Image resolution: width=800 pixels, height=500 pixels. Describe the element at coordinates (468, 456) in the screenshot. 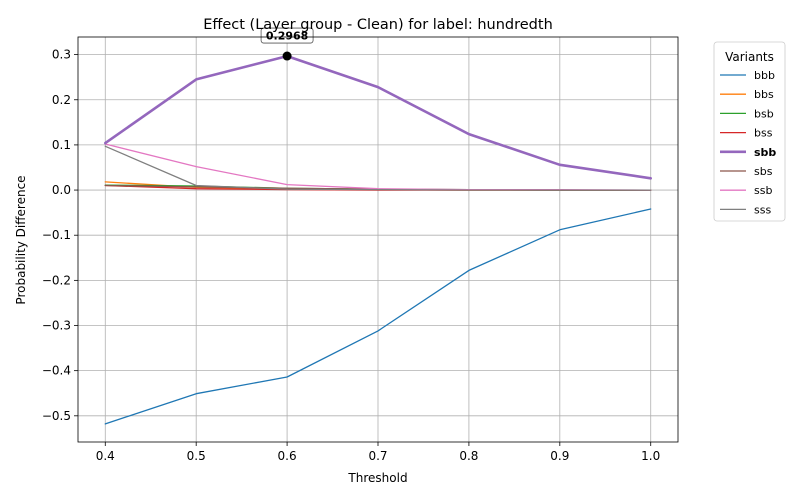

I see `x-tick-label: 0.8` at that location.